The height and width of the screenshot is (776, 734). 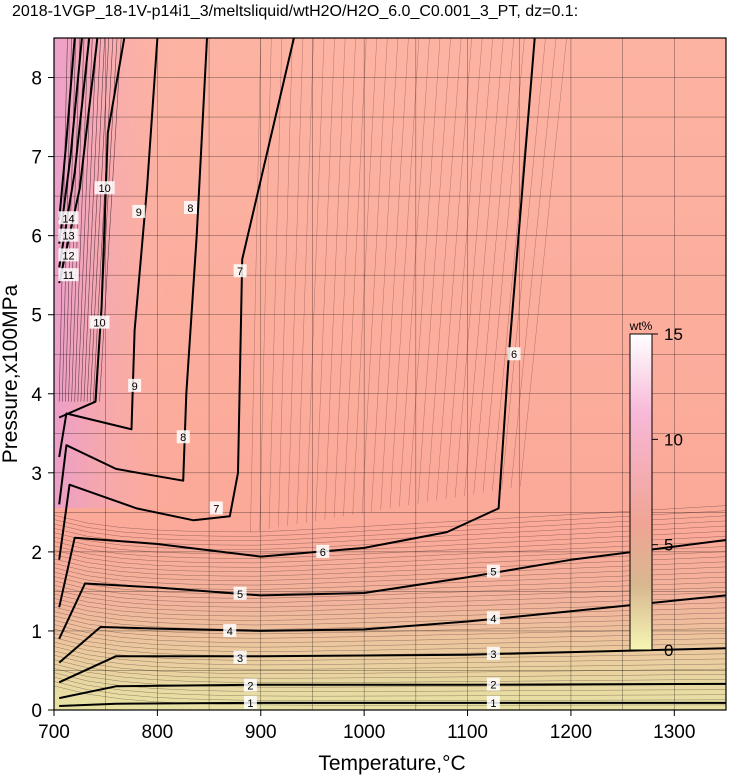 I want to click on y-tick-label: 8, so click(x=36, y=79).